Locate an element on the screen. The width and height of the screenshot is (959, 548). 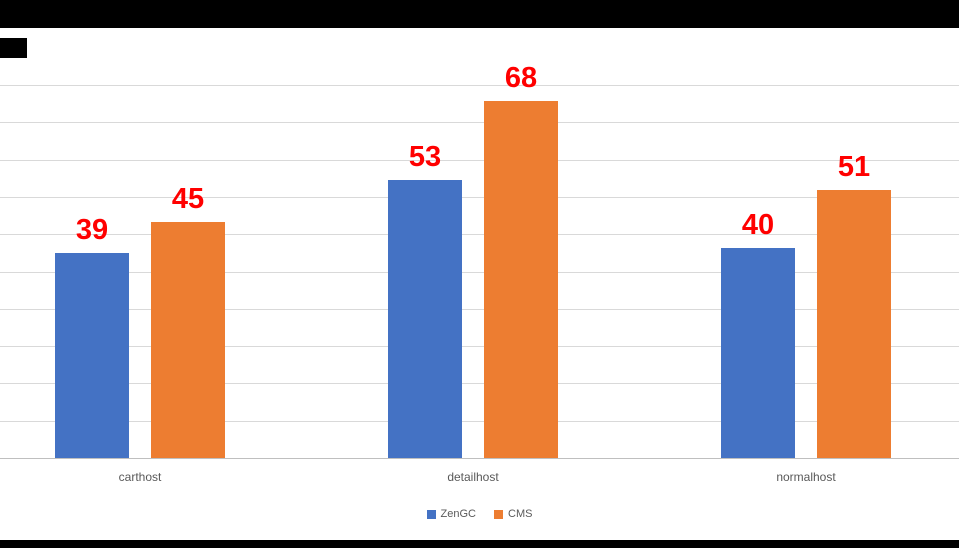
bar-group-detailhost: 53 68 is located at coordinates (473, 260).